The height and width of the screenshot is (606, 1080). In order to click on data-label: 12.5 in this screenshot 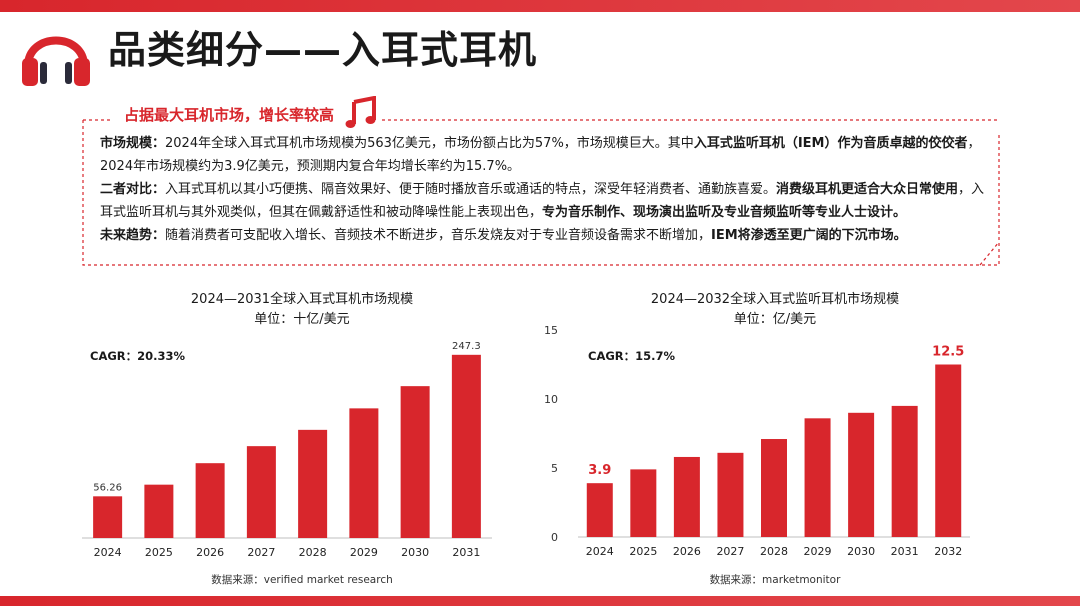, I will do `click(948, 352)`.